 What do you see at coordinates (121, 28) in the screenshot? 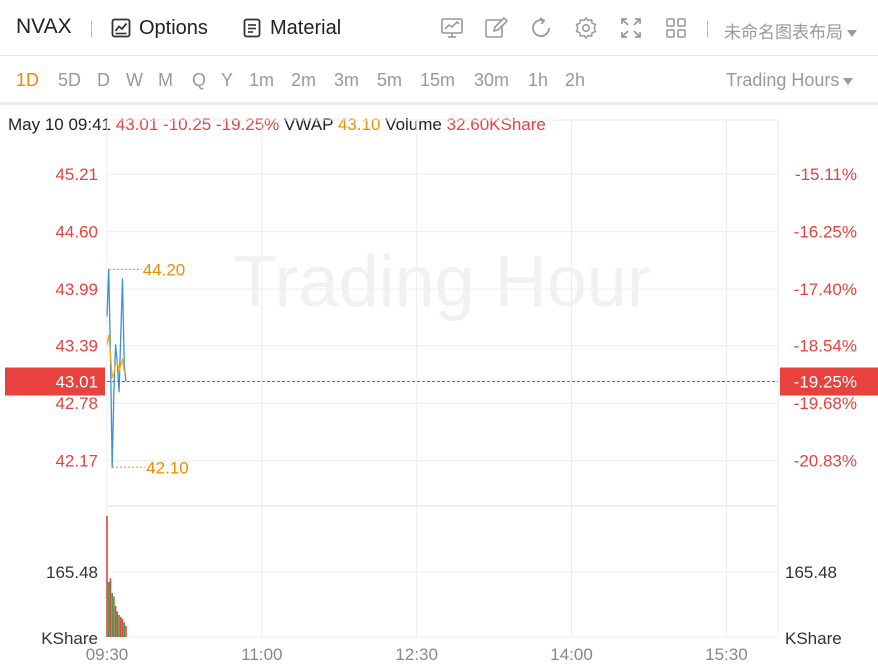
I see `options-chart-icon` at bounding box center [121, 28].